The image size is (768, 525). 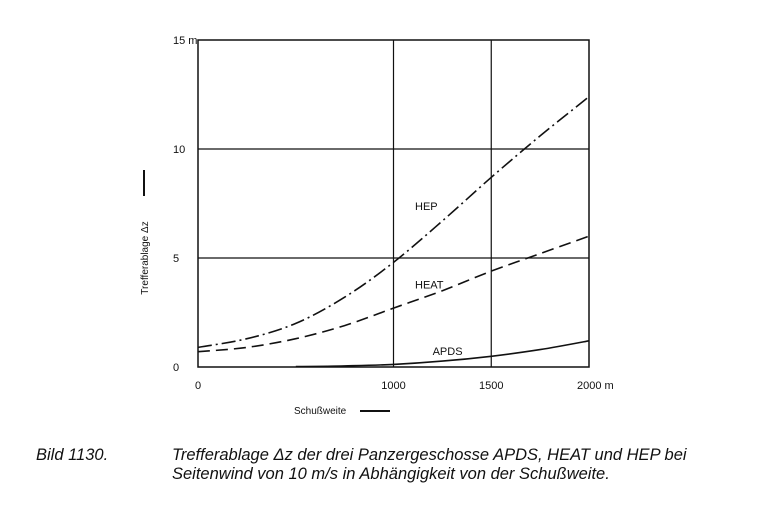 I want to click on y-axis-title: Trefferablage Δz, so click(x=145, y=257).